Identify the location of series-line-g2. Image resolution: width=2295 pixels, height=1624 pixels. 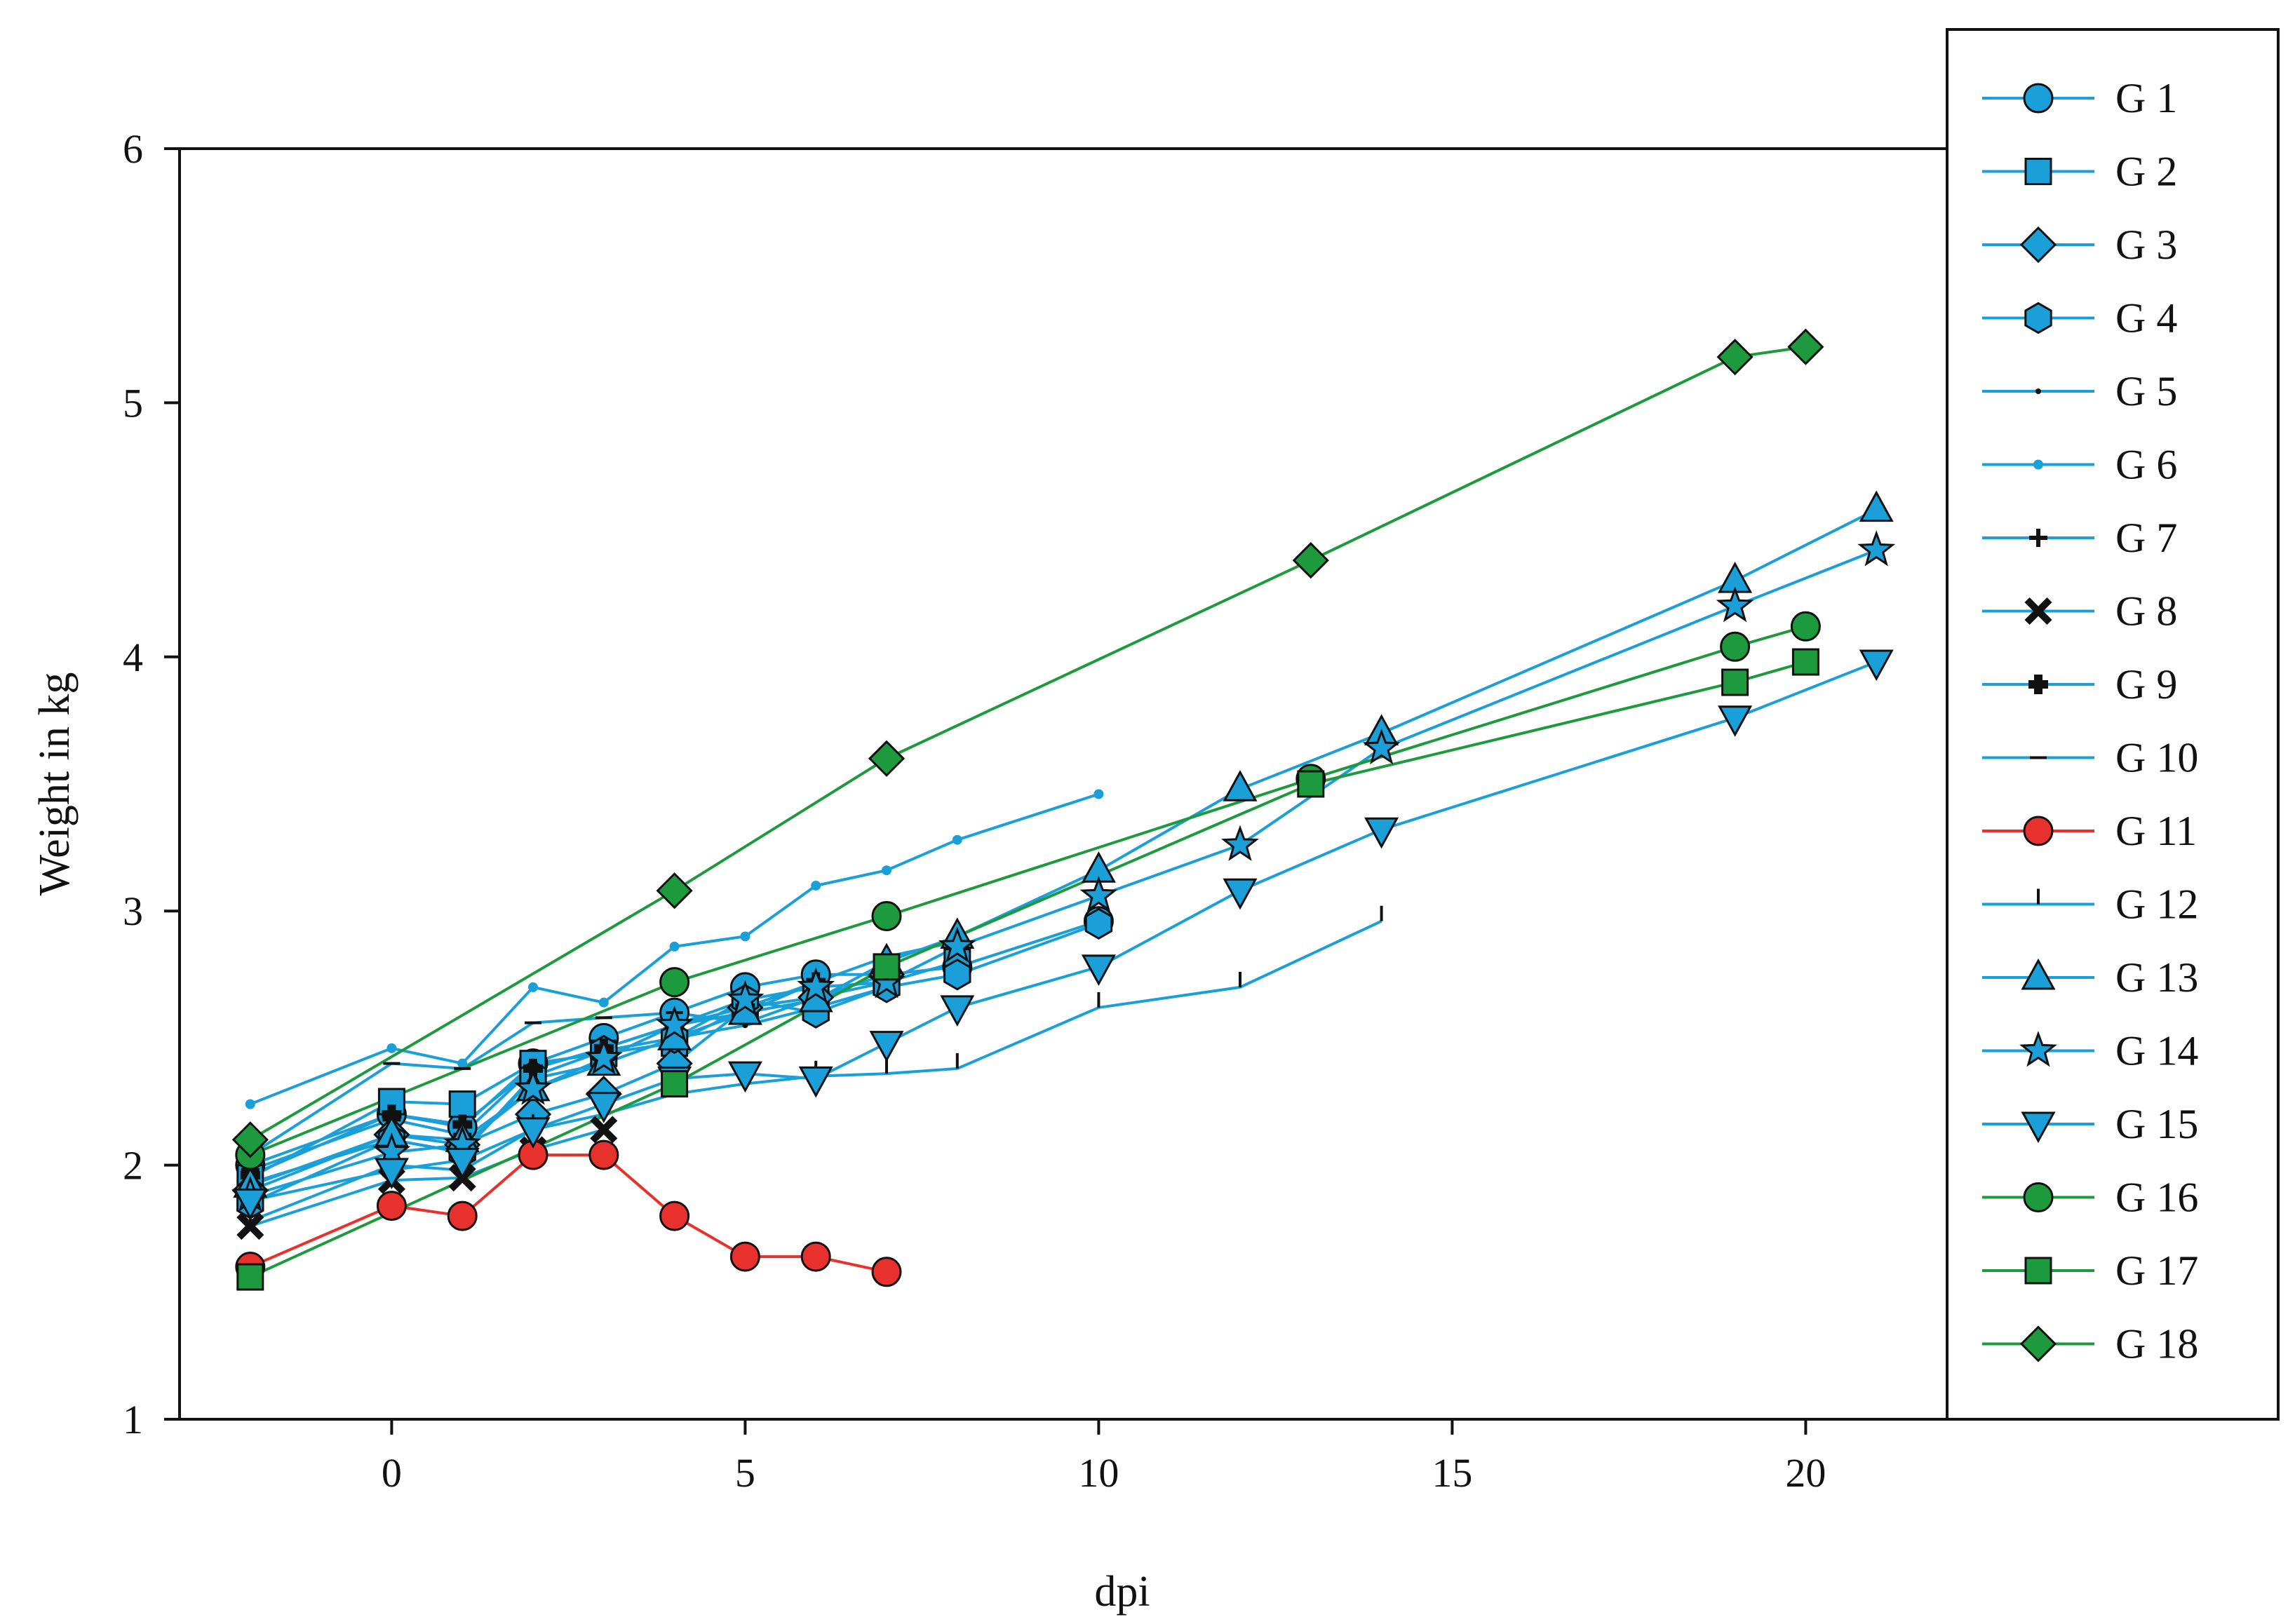
(603, 1069).